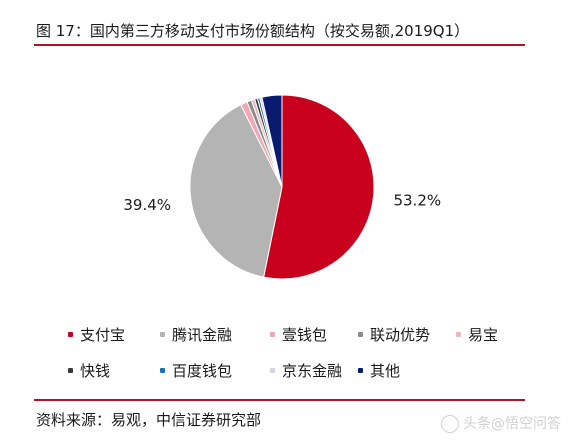 This screenshot has width=569, height=445. I want to click on source-divider, so click(279, 400).